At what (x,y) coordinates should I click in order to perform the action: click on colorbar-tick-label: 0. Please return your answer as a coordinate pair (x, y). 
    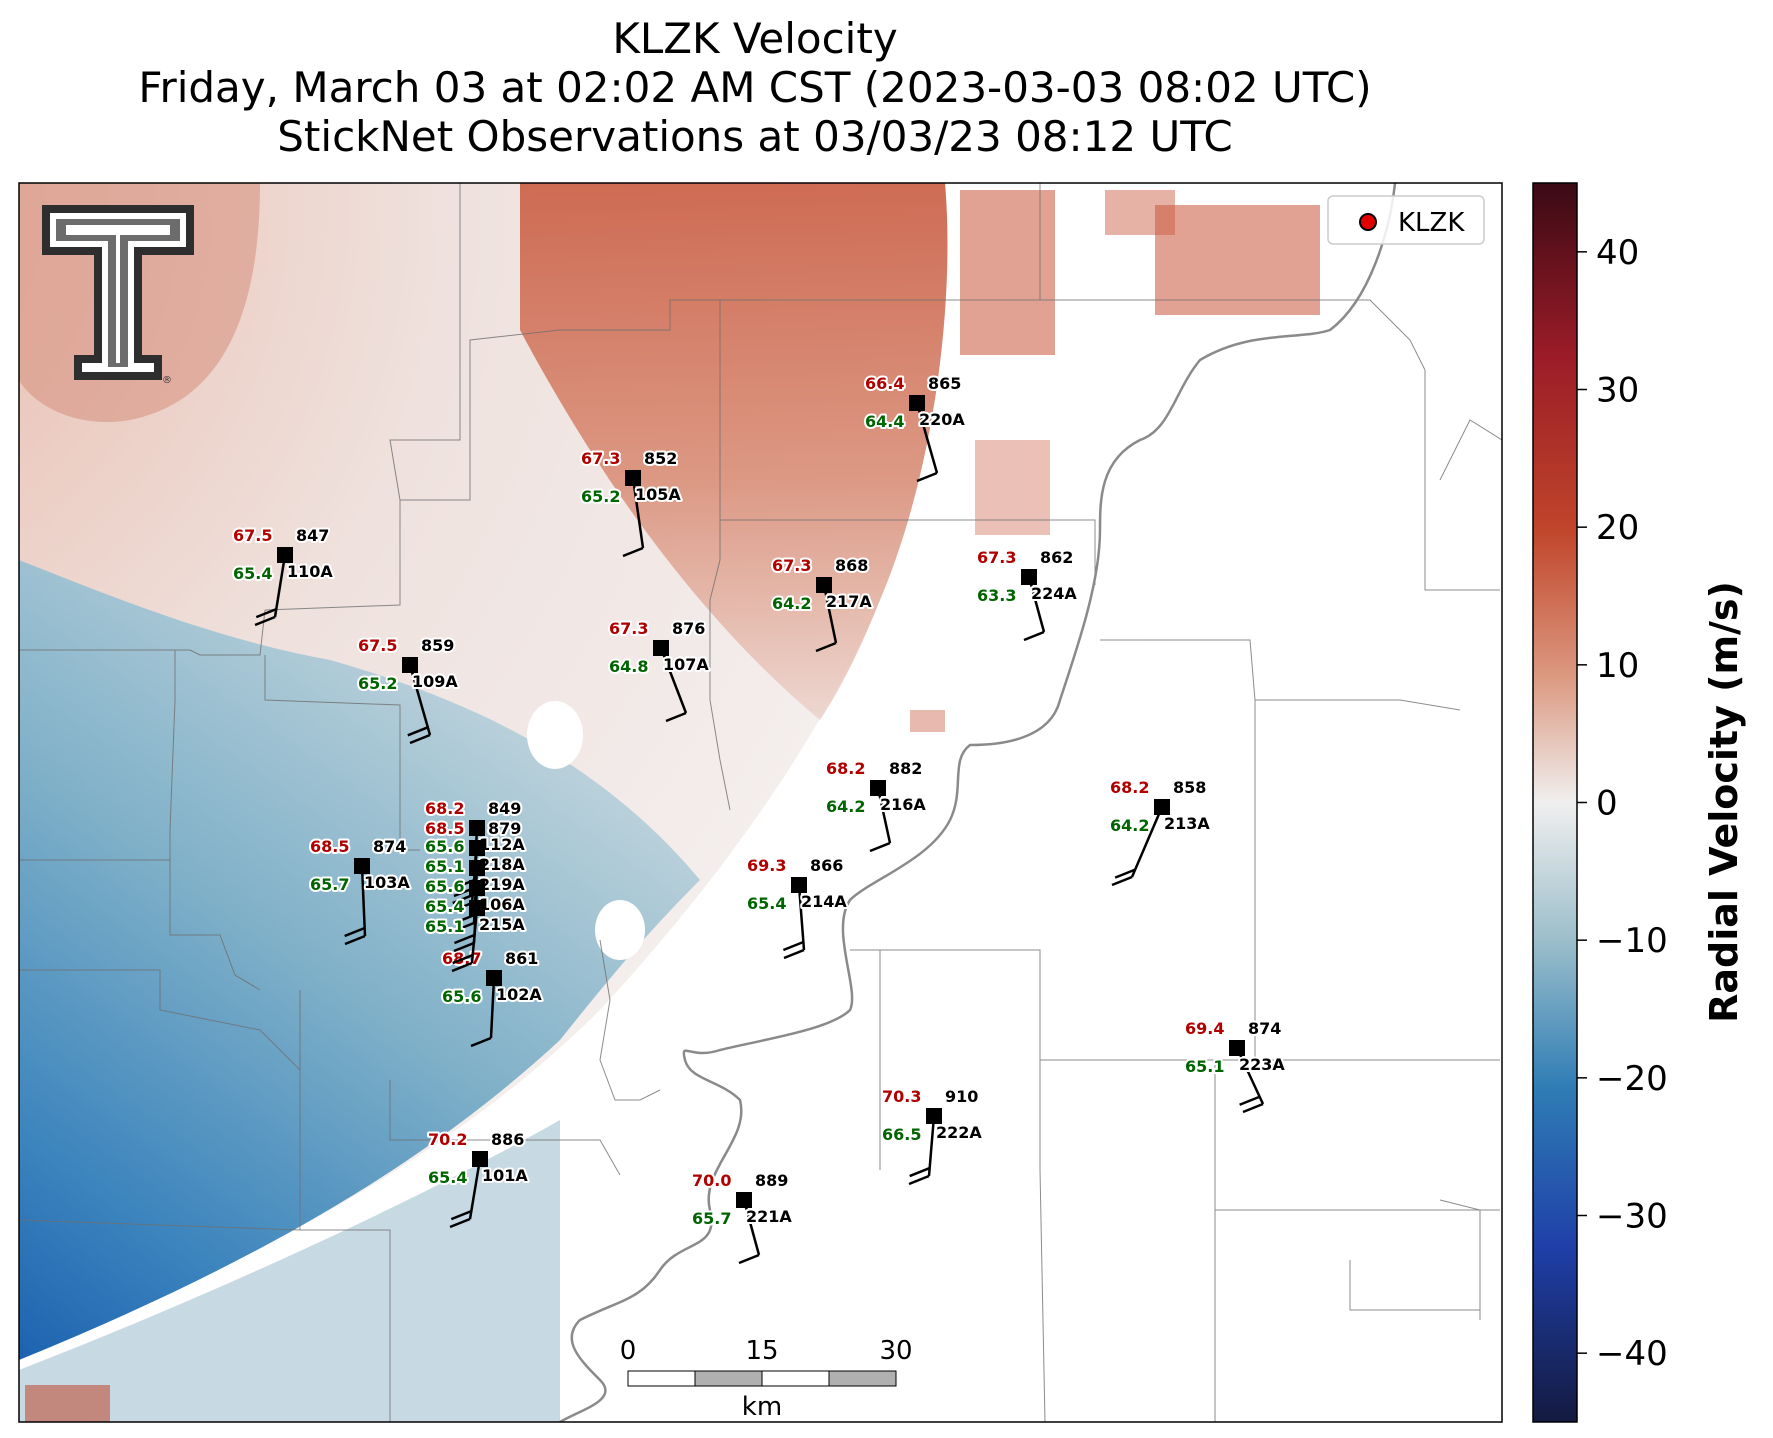
    Looking at the image, I should click on (1607, 804).